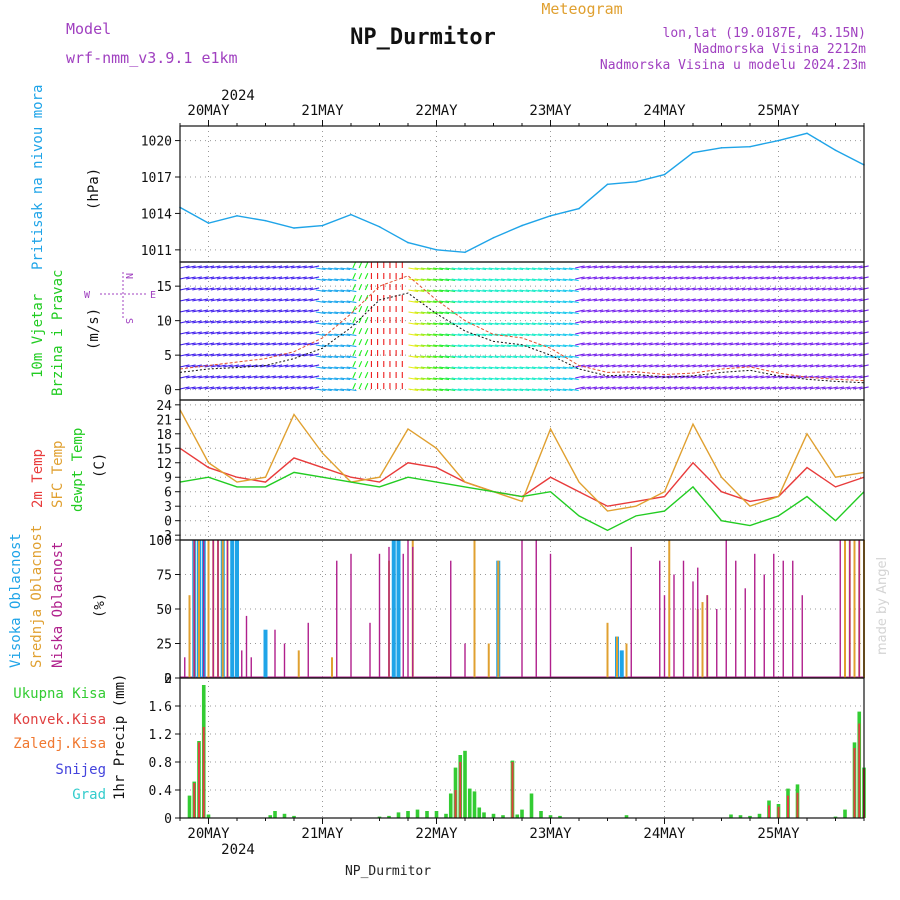  I want to click on pressure-point, so click(693, 152).